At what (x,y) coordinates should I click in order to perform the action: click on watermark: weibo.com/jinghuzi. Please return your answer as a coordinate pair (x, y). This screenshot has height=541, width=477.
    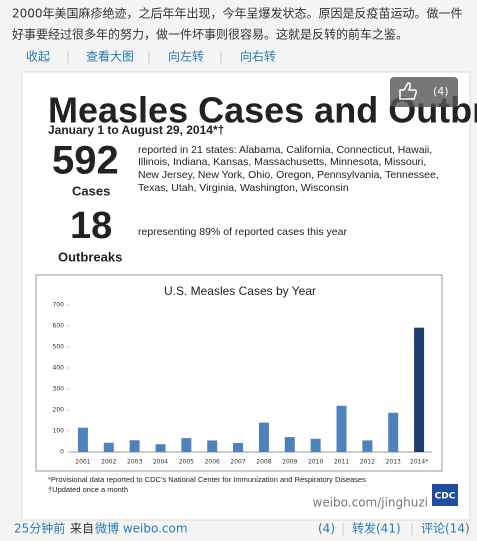
    Looking at the image, I should click on (371, 503).